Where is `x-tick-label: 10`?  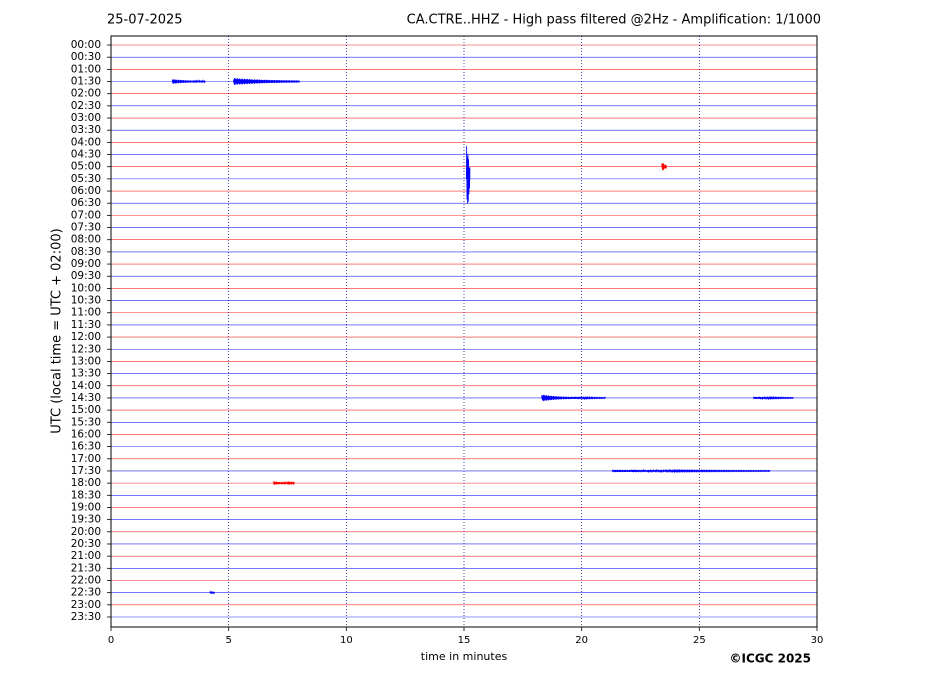
x-tick-label: 10 is located at coordinates (346, 640).